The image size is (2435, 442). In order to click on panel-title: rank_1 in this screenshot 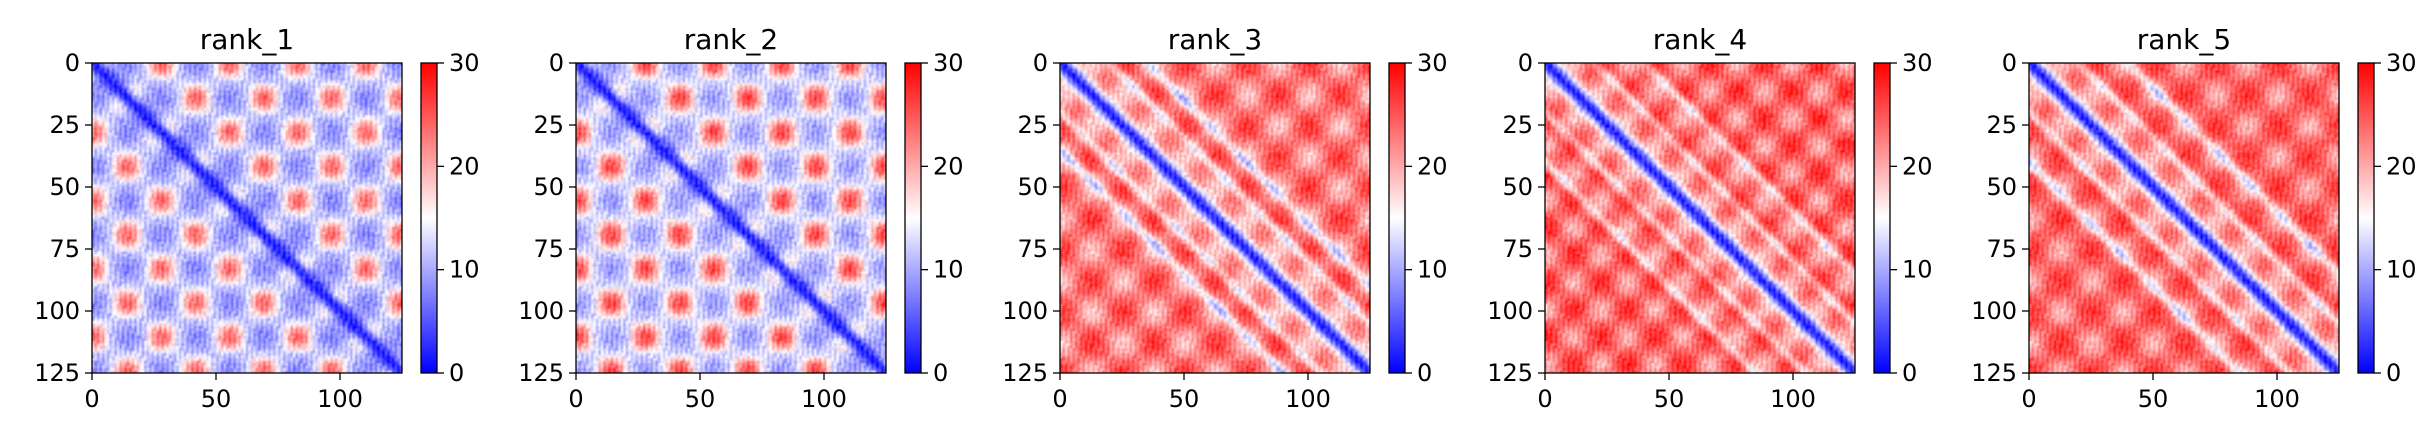, I will do `click(247, 39)`.